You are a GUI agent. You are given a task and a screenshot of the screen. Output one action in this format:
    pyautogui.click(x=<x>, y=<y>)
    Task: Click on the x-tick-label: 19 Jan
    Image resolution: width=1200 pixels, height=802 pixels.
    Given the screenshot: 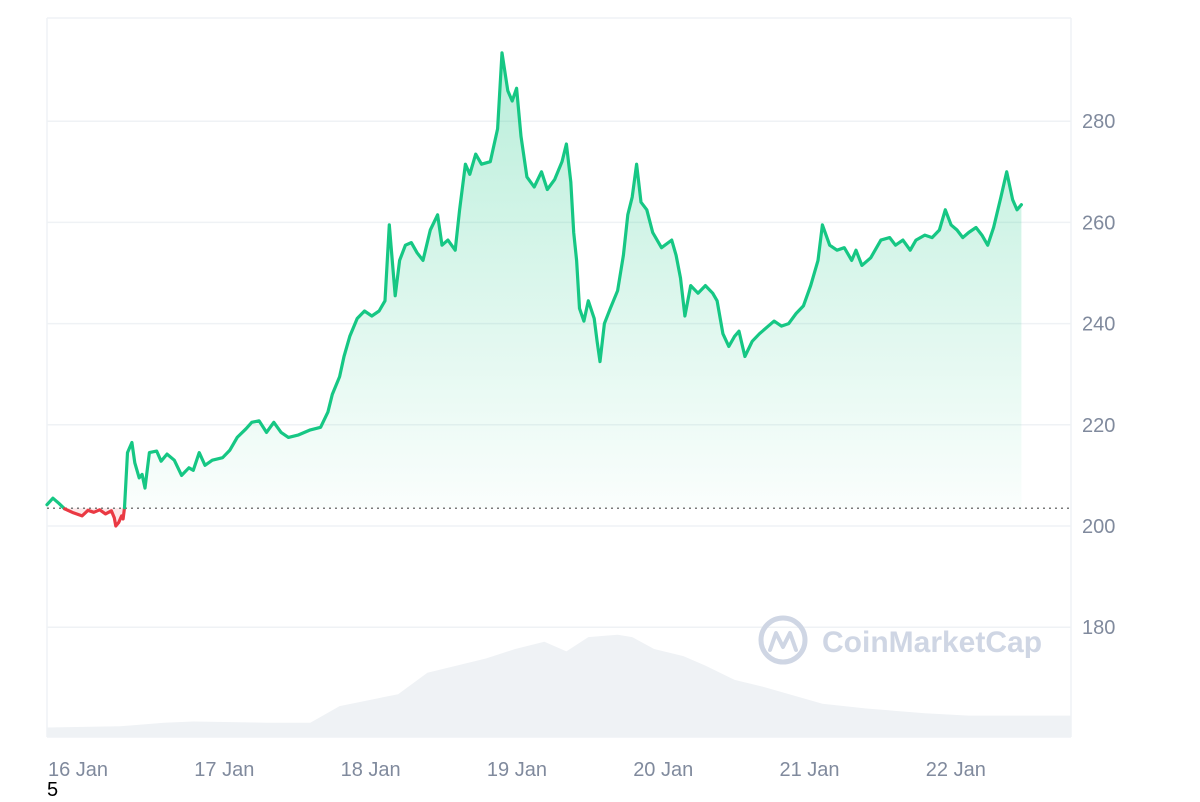 What is the action you would take?
    pyautogui.click(x=517, y=770)
    